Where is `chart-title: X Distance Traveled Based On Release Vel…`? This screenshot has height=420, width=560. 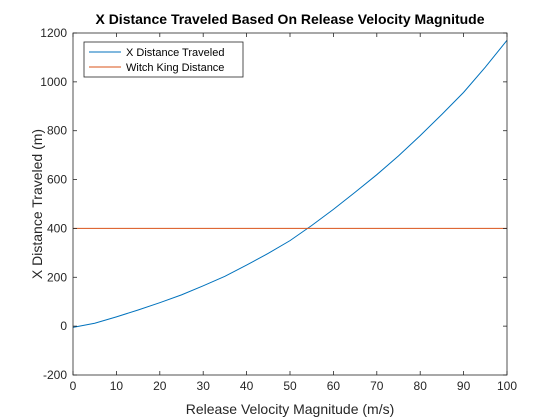
chart-title: X Distance Traveled Based On Release Vel… is located at coordinates (289, 19).